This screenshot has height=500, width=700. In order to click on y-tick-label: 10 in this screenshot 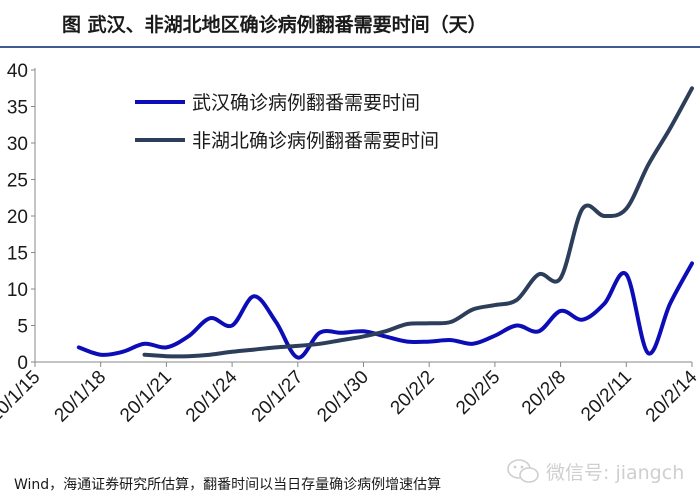, I will do `click(17, 290)`.